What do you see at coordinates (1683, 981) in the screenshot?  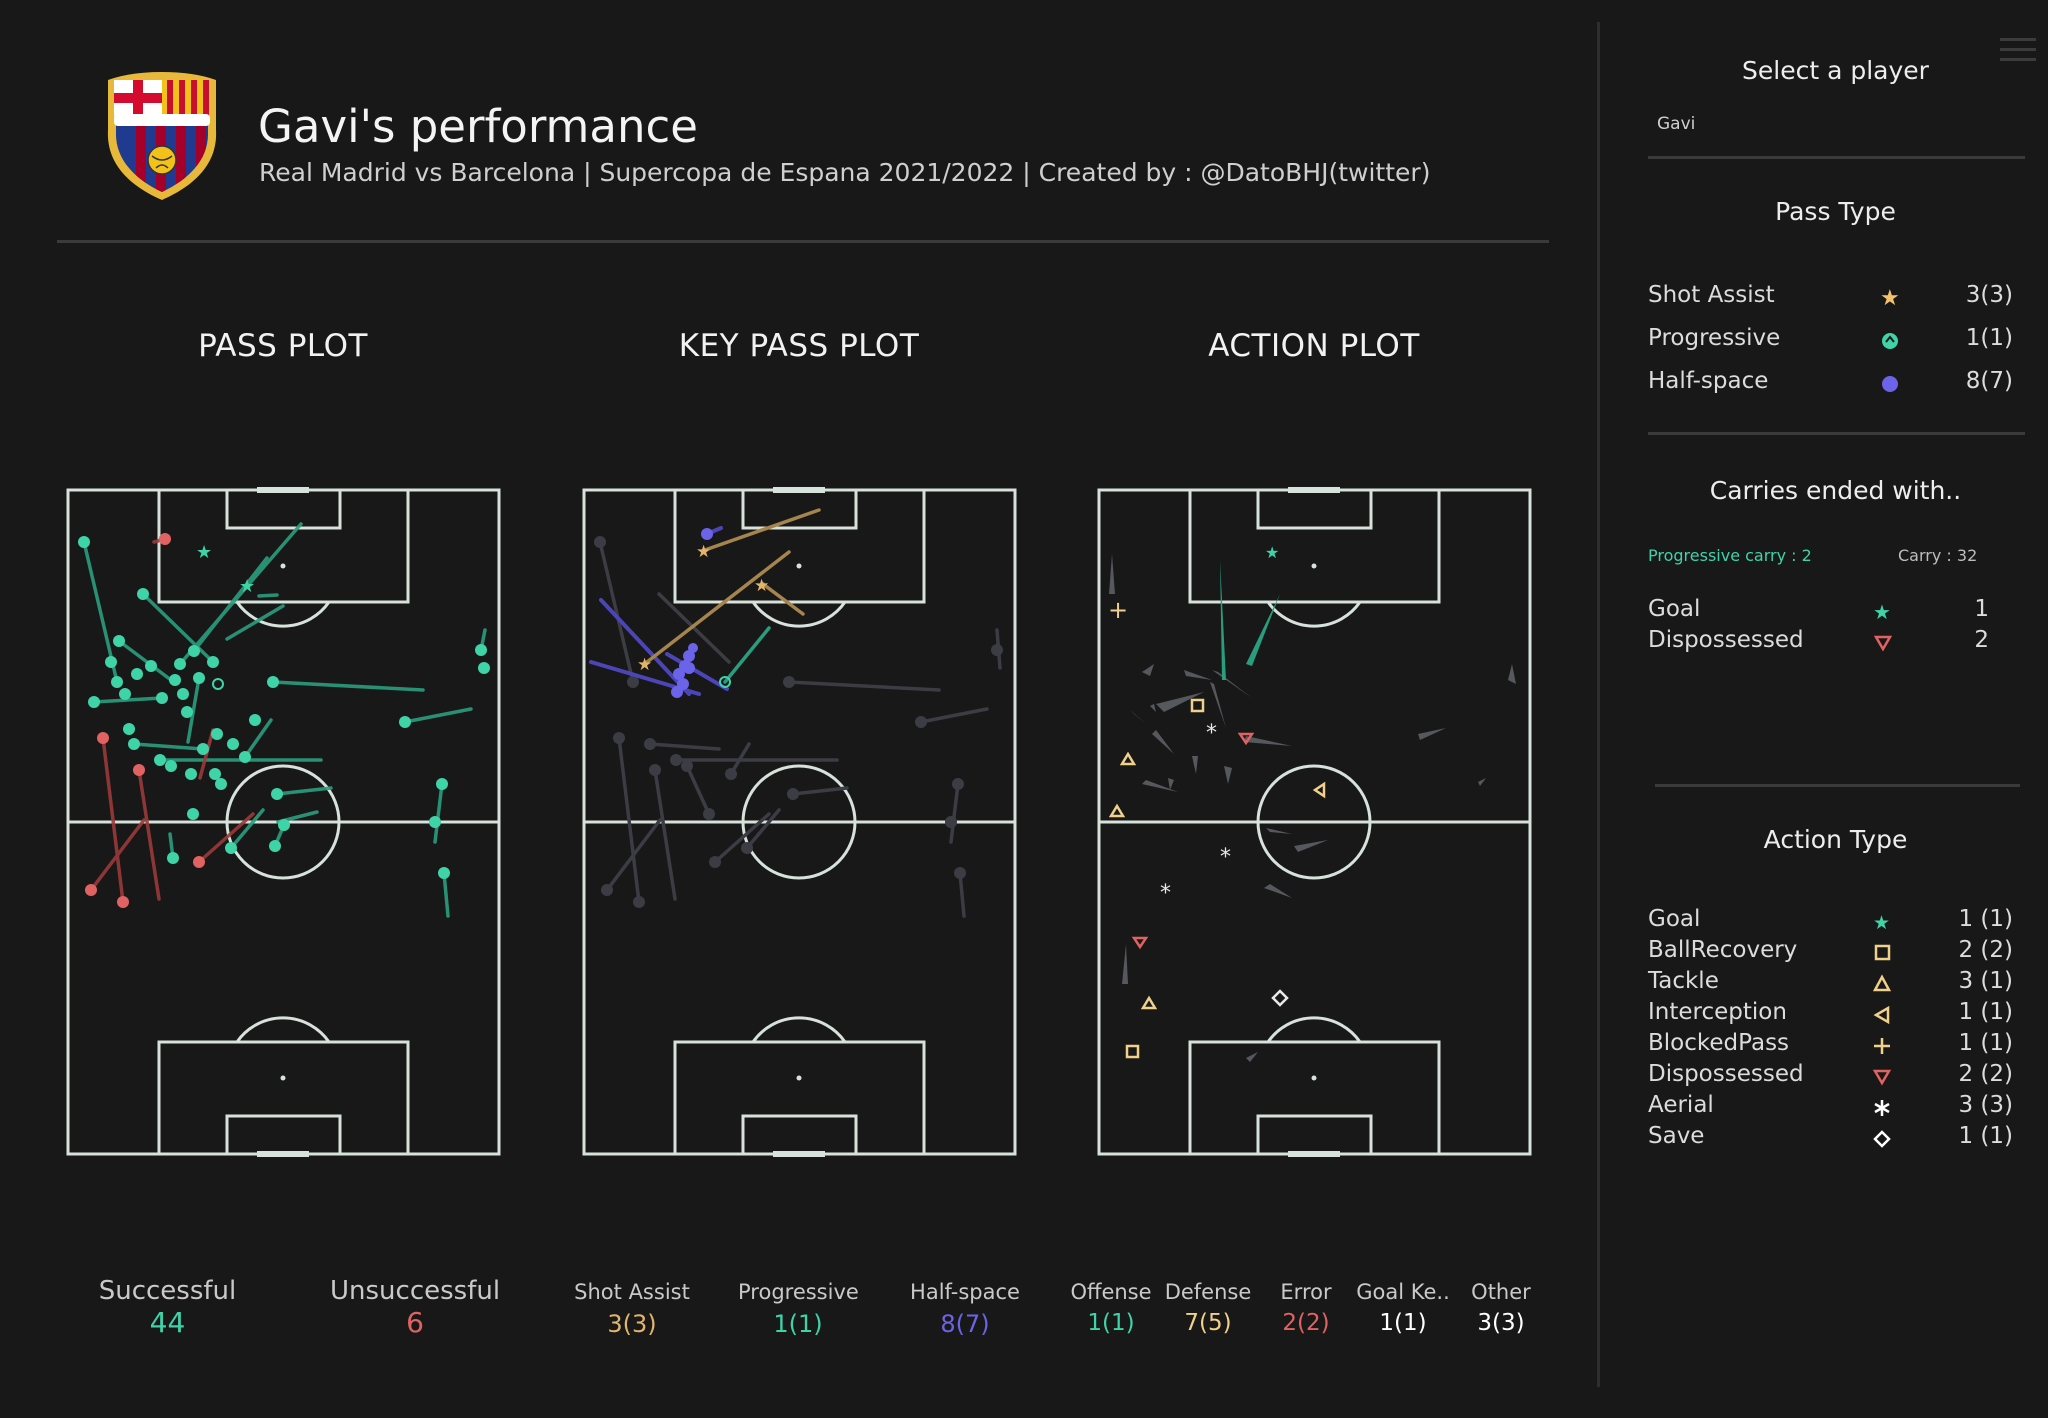 I see `action-type-name: Tackle` at bounding box center [1683, 981].